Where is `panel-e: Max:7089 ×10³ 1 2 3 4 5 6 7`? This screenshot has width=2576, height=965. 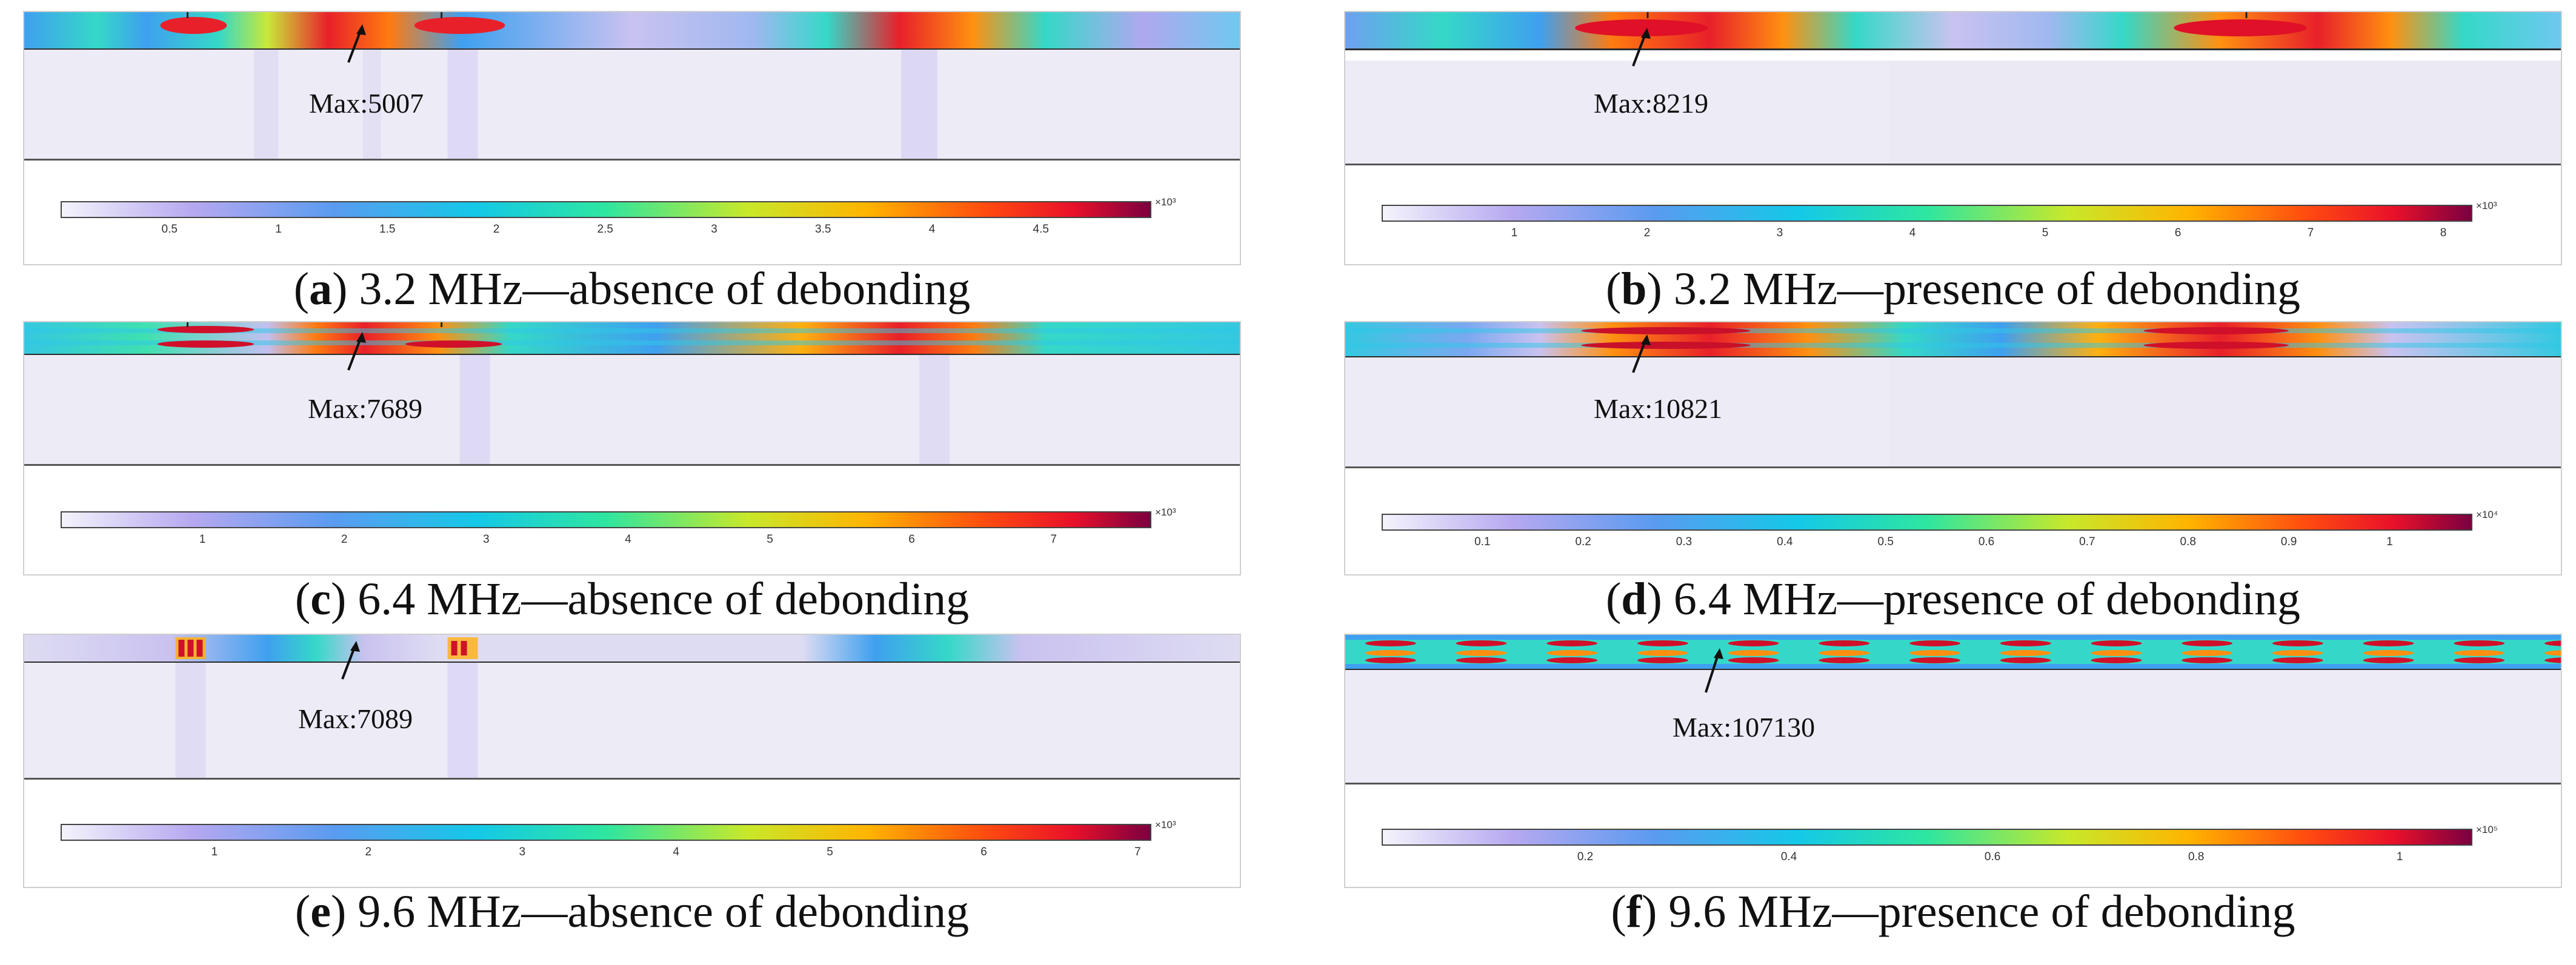 panel-e: Max:7089 ×10³ 1 2 3 4 5 6 7 is located at coordinates (632, 761).